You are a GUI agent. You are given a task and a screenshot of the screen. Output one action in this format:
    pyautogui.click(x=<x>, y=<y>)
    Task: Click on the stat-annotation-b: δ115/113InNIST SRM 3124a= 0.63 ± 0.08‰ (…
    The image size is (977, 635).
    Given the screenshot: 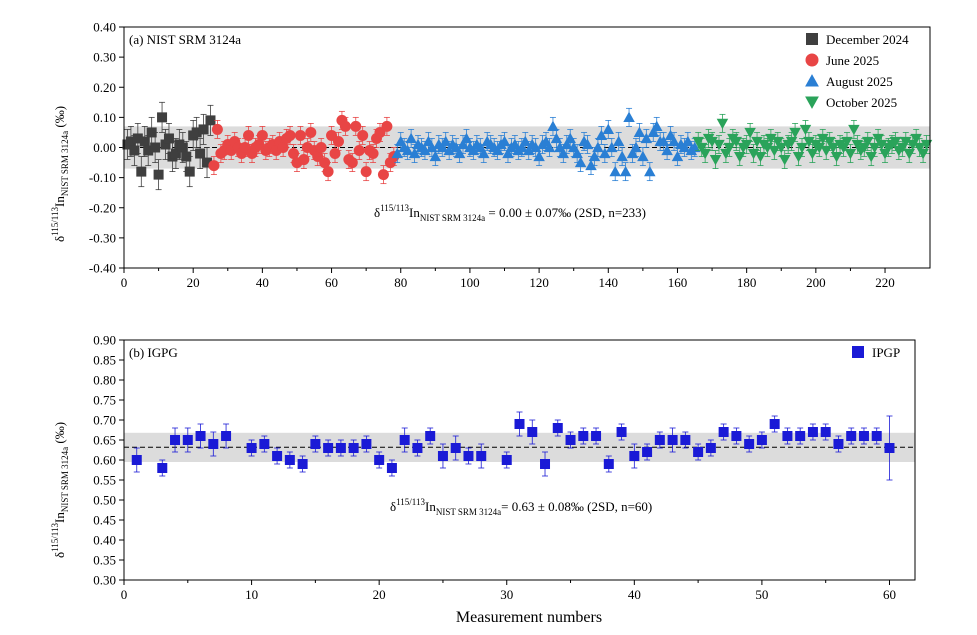 What is the action you would take?
    pyautogui.click(x=521, y=507)
    